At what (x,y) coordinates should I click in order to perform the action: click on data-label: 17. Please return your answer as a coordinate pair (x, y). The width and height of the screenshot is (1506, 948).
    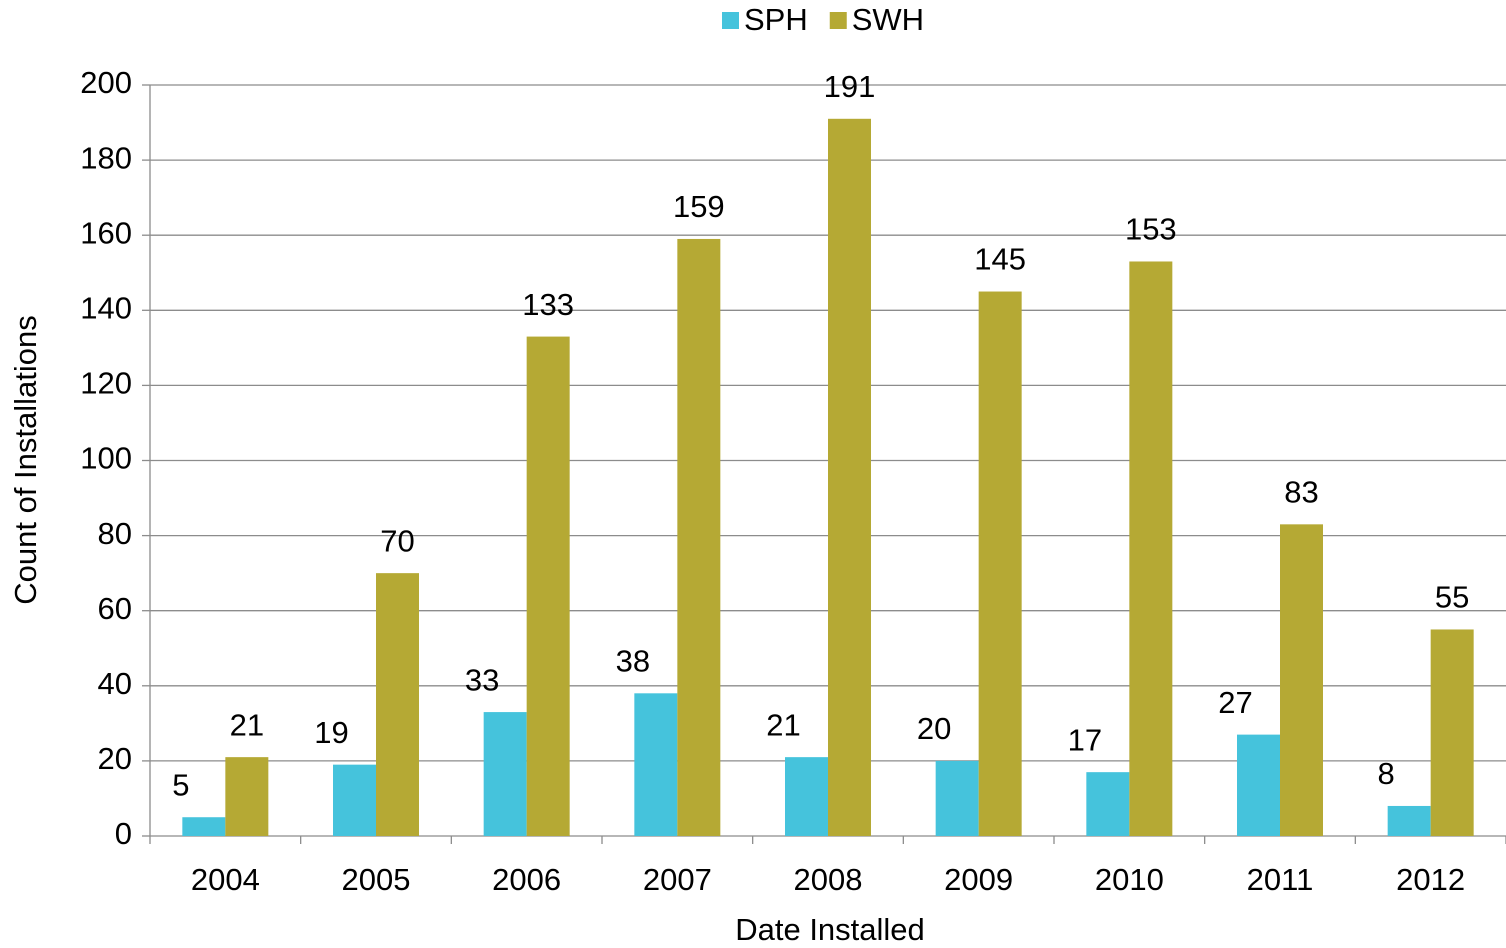
    Looking at the image, I should click on (1085, 739).